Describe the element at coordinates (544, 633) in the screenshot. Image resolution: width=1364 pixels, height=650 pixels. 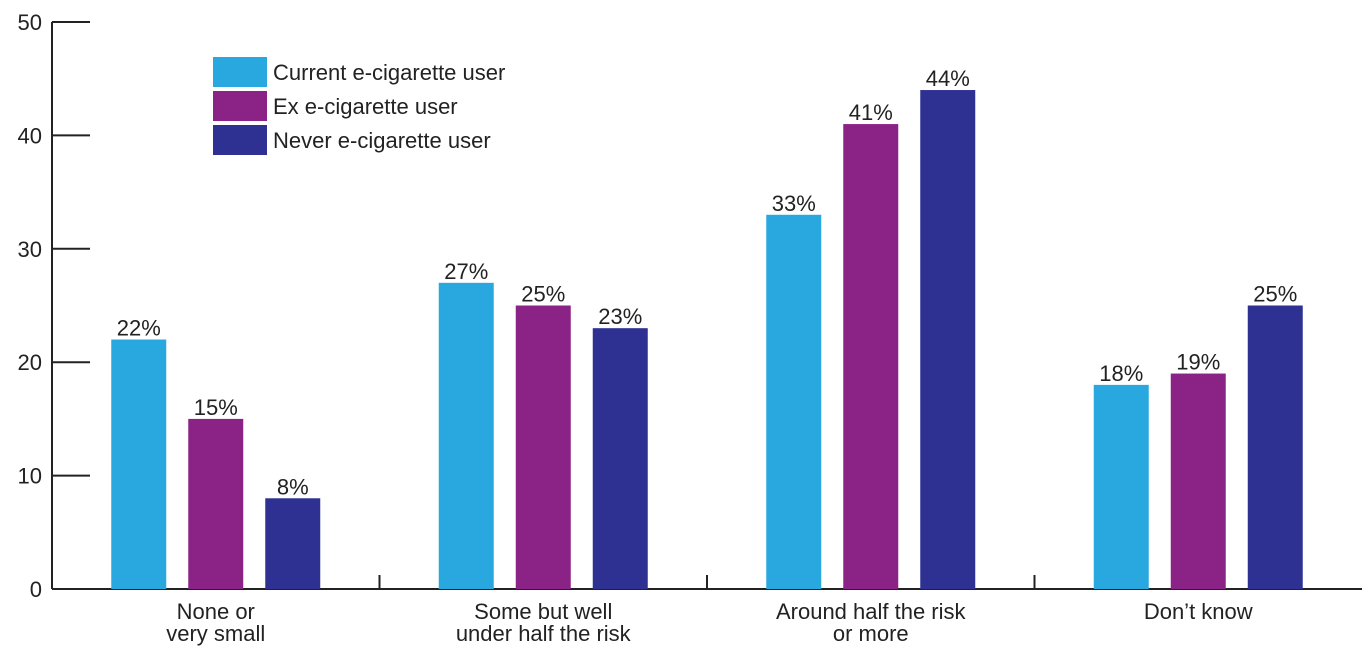
I see `category-label: under half the risk` at that location.